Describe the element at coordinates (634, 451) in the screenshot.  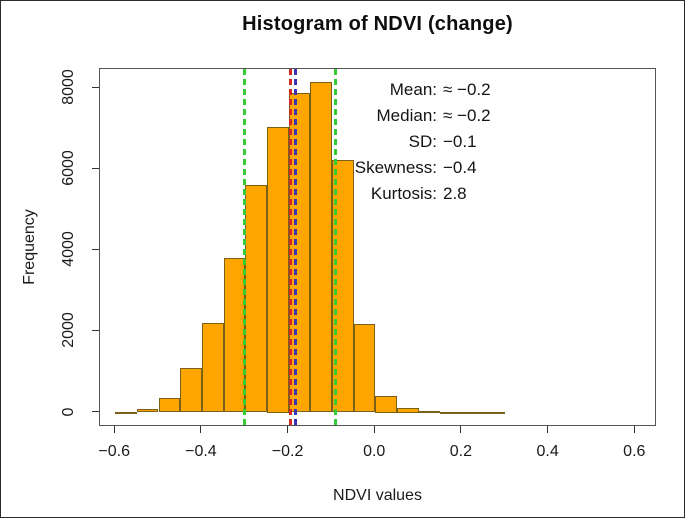
I see `x-tick-label: 0.6` at that location.